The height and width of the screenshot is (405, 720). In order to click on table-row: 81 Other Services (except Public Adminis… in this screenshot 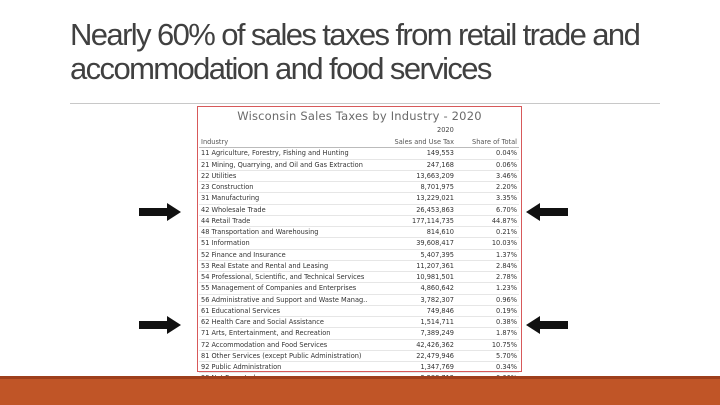, I will do `click(359, 356)`.